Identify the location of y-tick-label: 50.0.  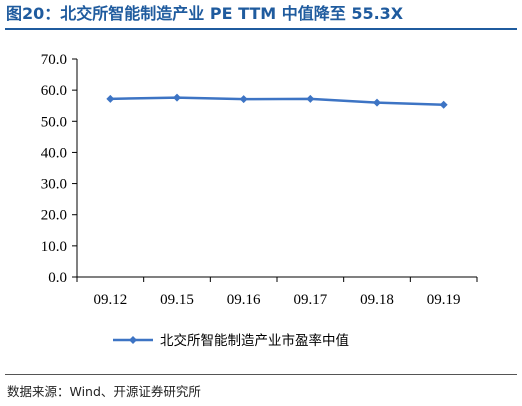
(54, 122).